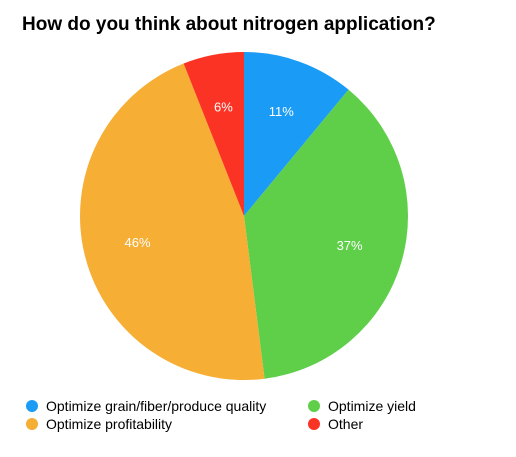 This screenshot has height=457, width=516. Describe the element at coordinates (346, 424) in the screenshot. I see `legend-label-other: Other` at that location.